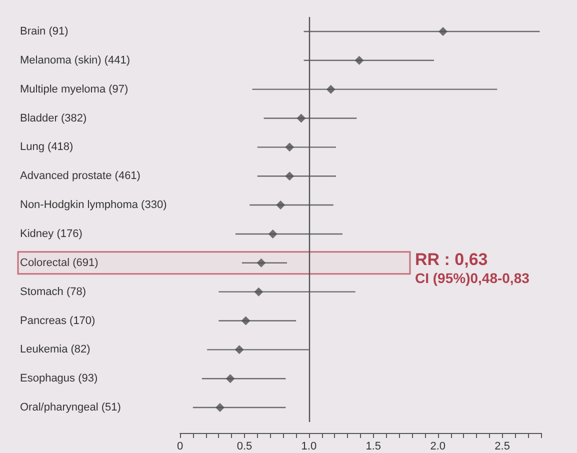 The width and height of the screenshot is (577, 453). Describe the element at coordinates (93, 205) in the screenshot. I see `y-tick-label: Non-Hodgkin lymphoma (330)` at that location.